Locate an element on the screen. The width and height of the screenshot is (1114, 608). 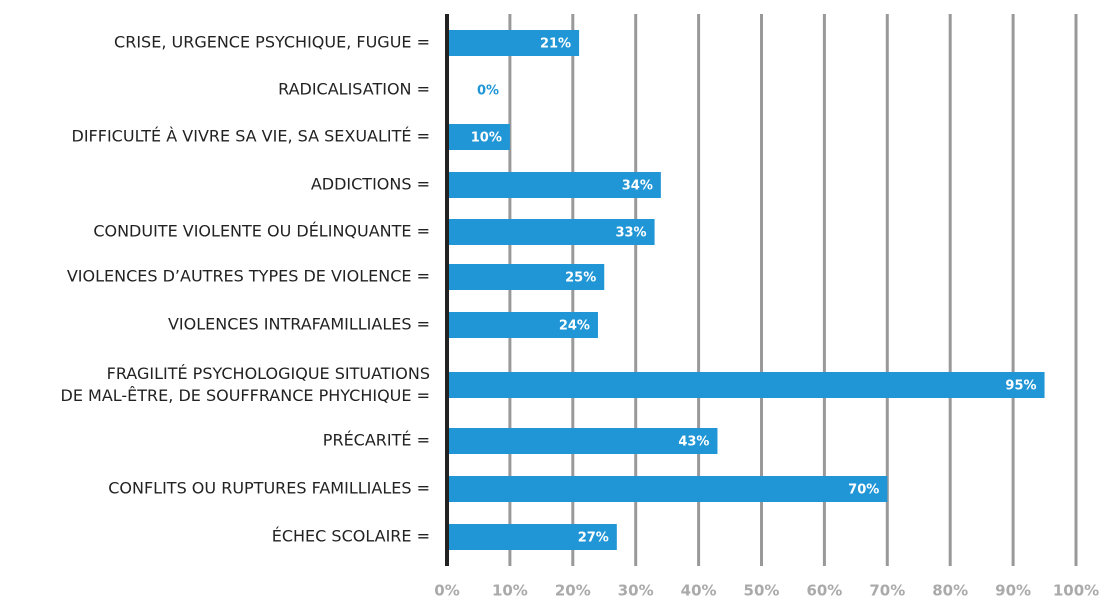
value-label: 10% is located at coordinates (486, 138).